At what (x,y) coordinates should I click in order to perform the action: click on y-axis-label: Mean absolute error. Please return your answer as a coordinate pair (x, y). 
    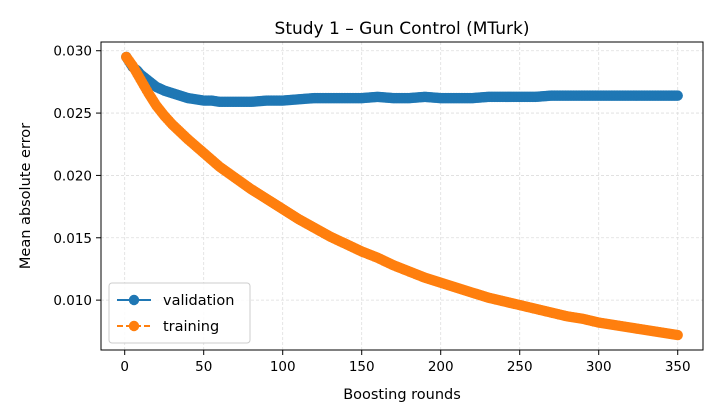
    Looking at the image, I should click on (26, 196).